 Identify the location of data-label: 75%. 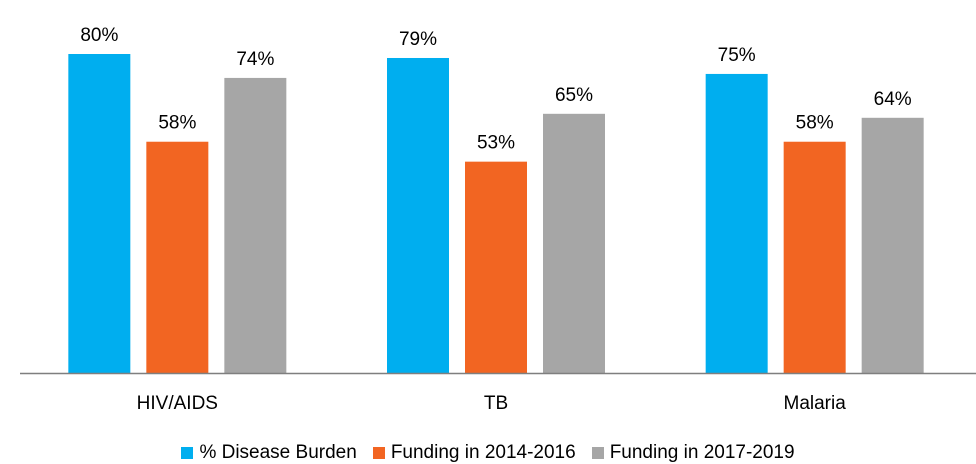
(737, 55).